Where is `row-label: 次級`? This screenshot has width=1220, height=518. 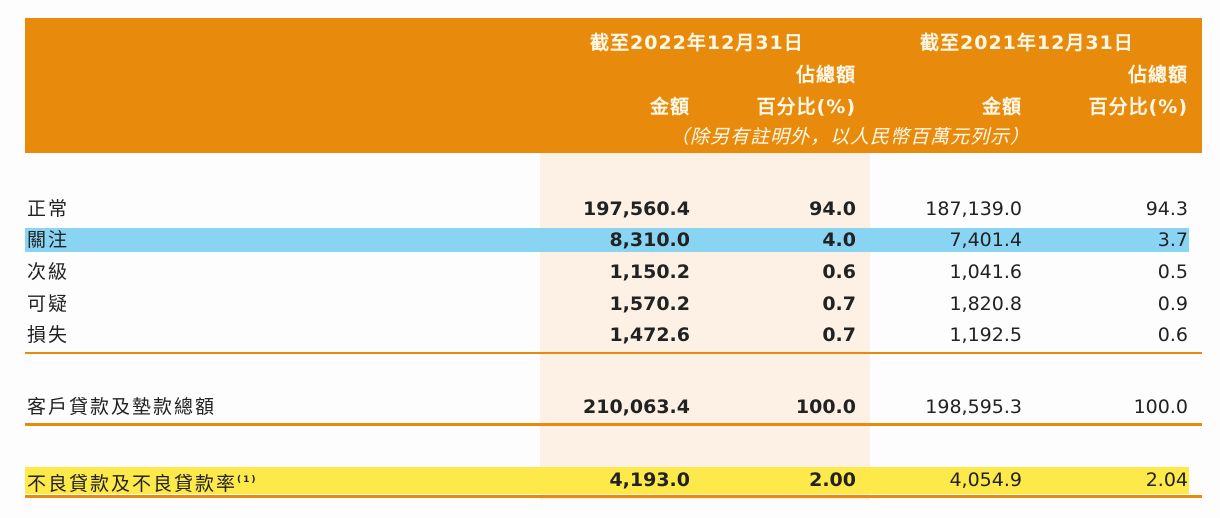 row-label: 次級 is located at coordinates (48, 272).